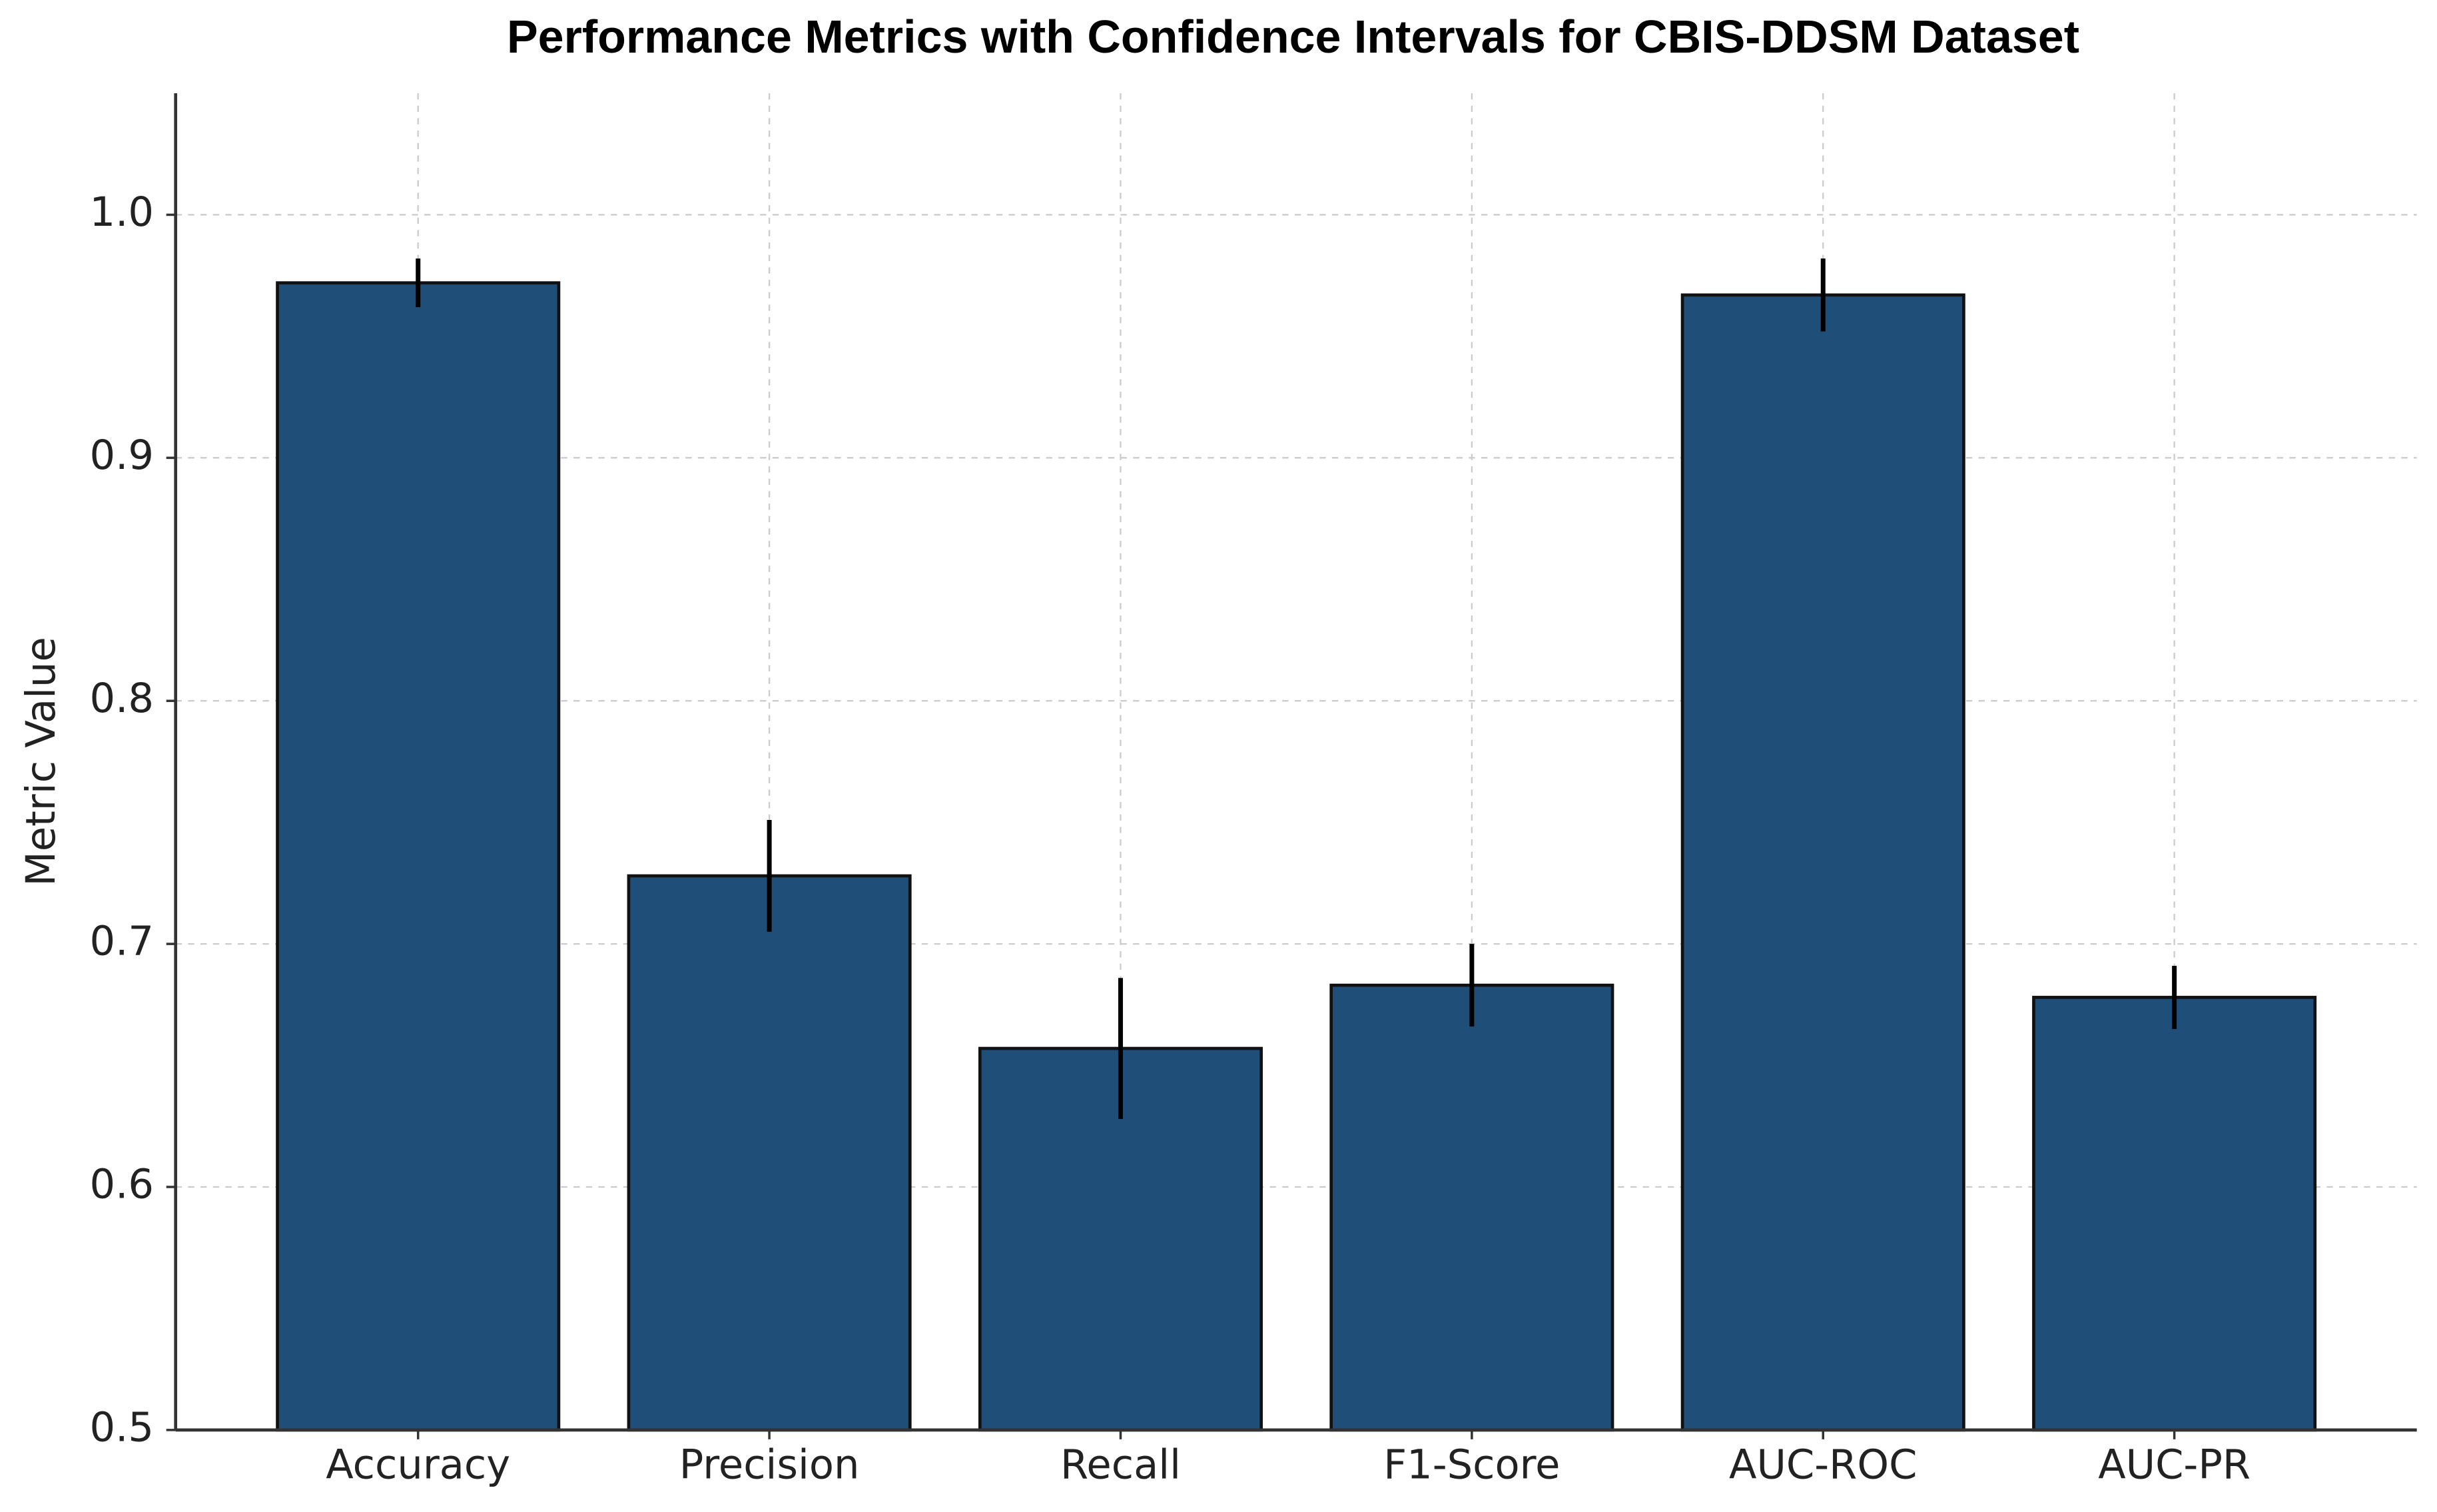 Image resolution: width=2437 pixels, height=1512 pixels. What do you see at coordinates (1120, 1464) in the screenshot?
I see `x-tick-label: Recall` at bounding box center [1120, 1464].